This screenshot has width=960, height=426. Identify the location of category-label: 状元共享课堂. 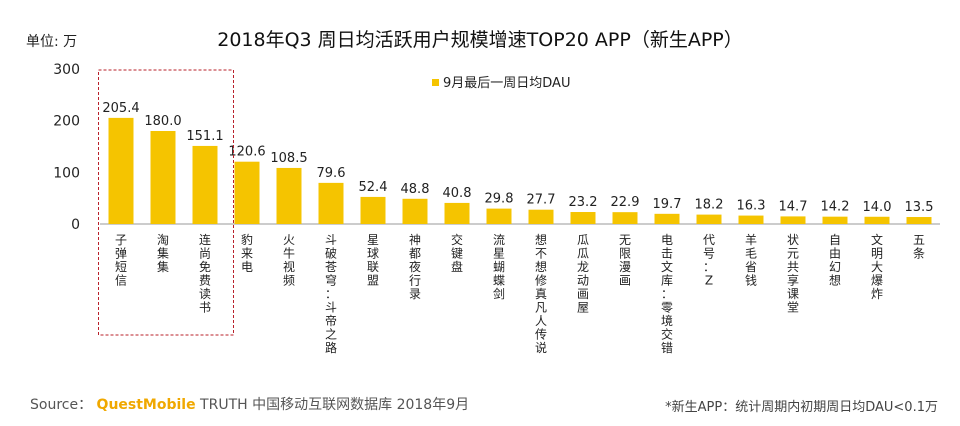
(793, 274).